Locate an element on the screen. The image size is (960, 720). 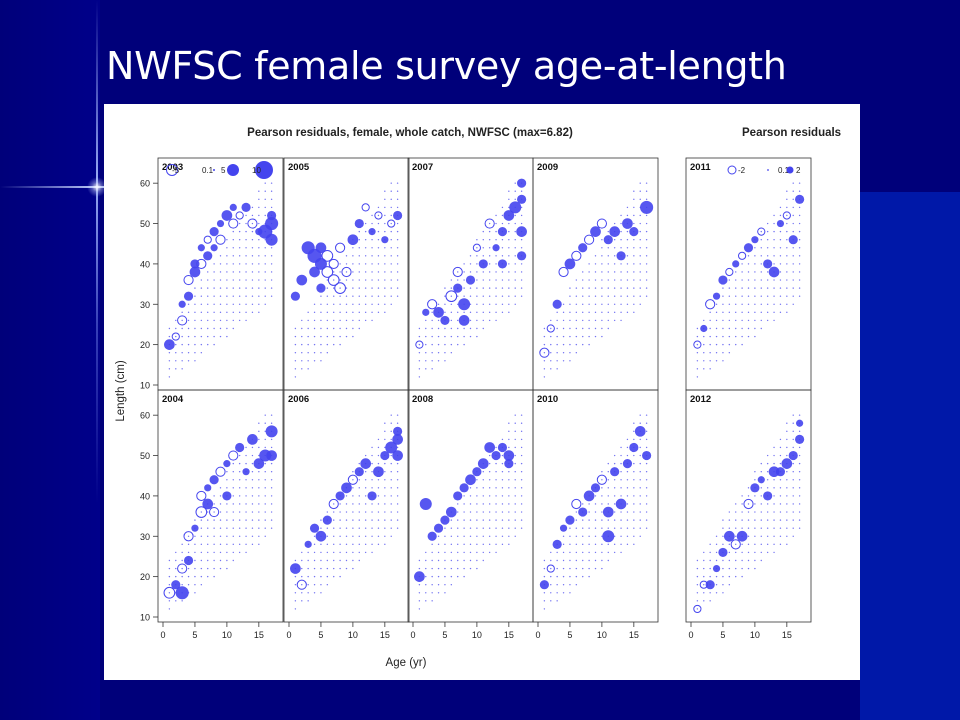
sparkle-icon is located at coordinates (97, 187).